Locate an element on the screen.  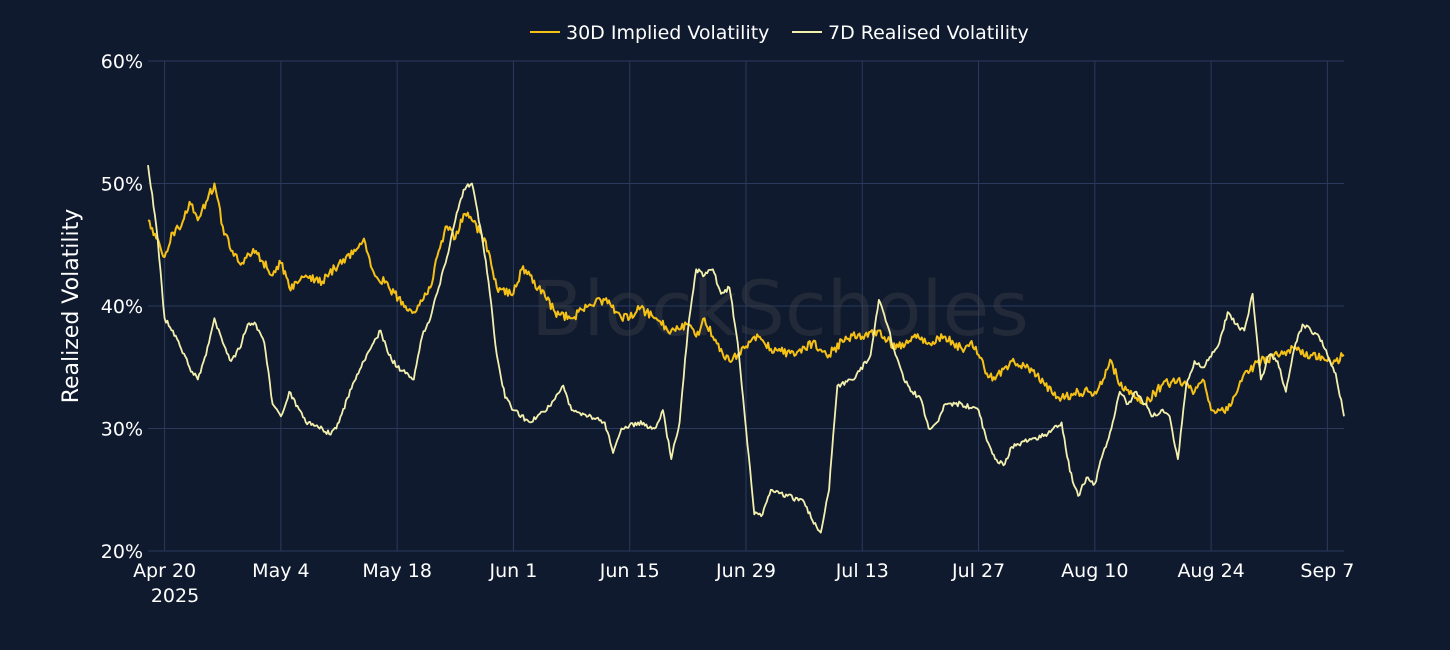
legend-label: 30D Implied Volatility is located at coordinates (667, 33).